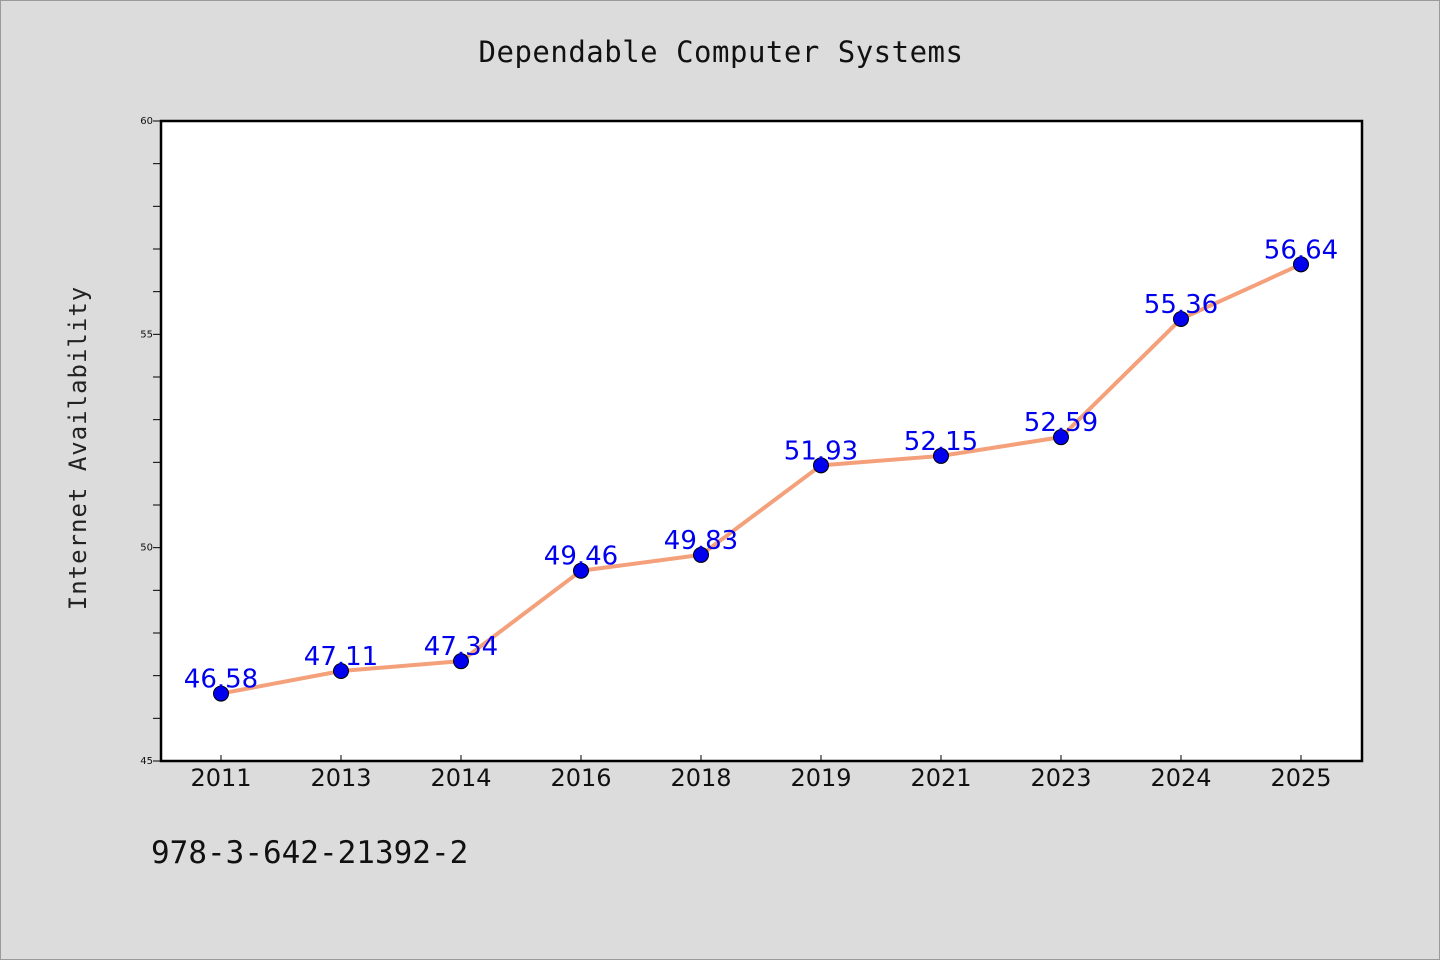 The width and height of the screenshot is (1440, 960). What do you see at coordinates (580, 778) in the screenshot?
I see `x-tick-label: 2016` at bounding box center [580, 778].